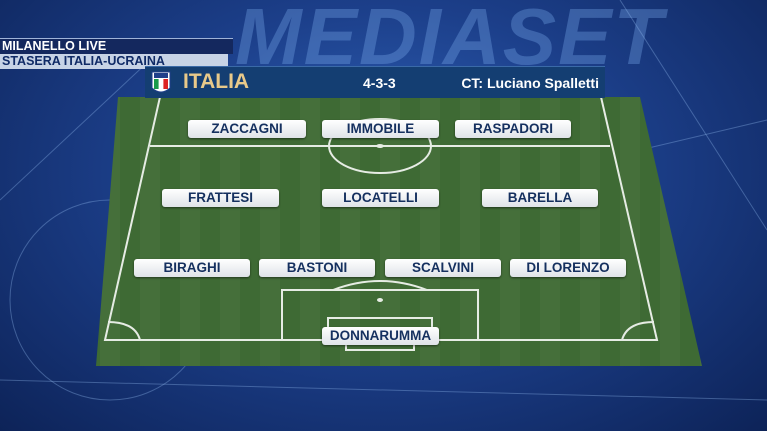 This screenshot has height=431, width=767. I want to click on coach-name: CT: Luciano Spalletti, so click(530, 83).